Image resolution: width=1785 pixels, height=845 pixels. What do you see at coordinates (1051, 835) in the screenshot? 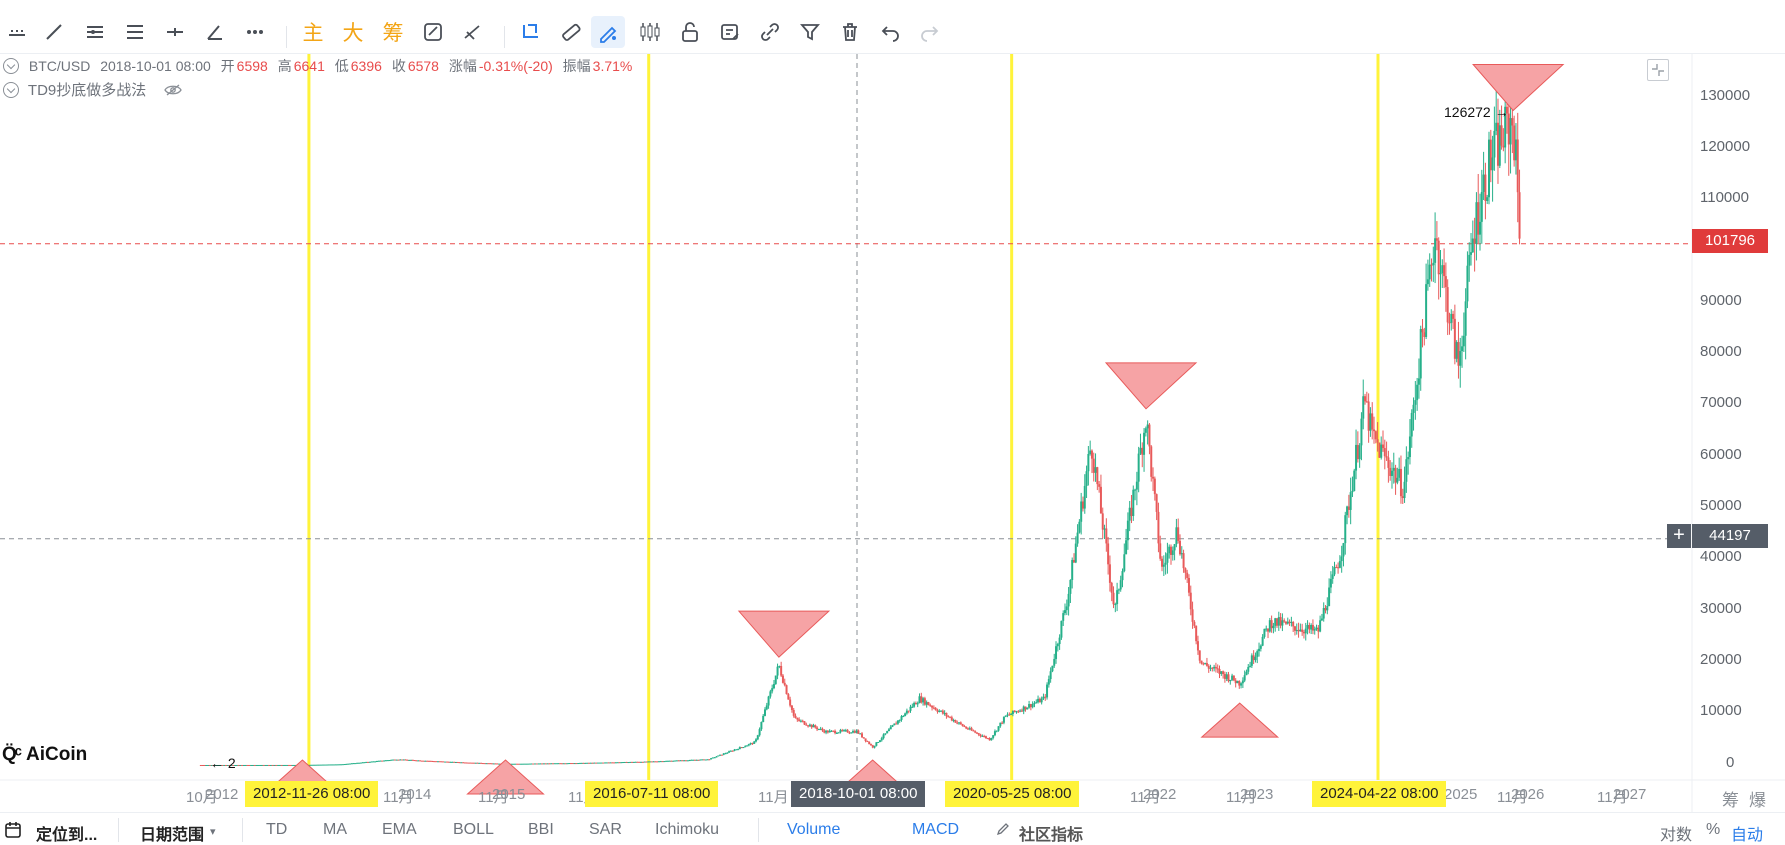
I see `community-indicators: 社区指标` at bounding box center [1051, 835].